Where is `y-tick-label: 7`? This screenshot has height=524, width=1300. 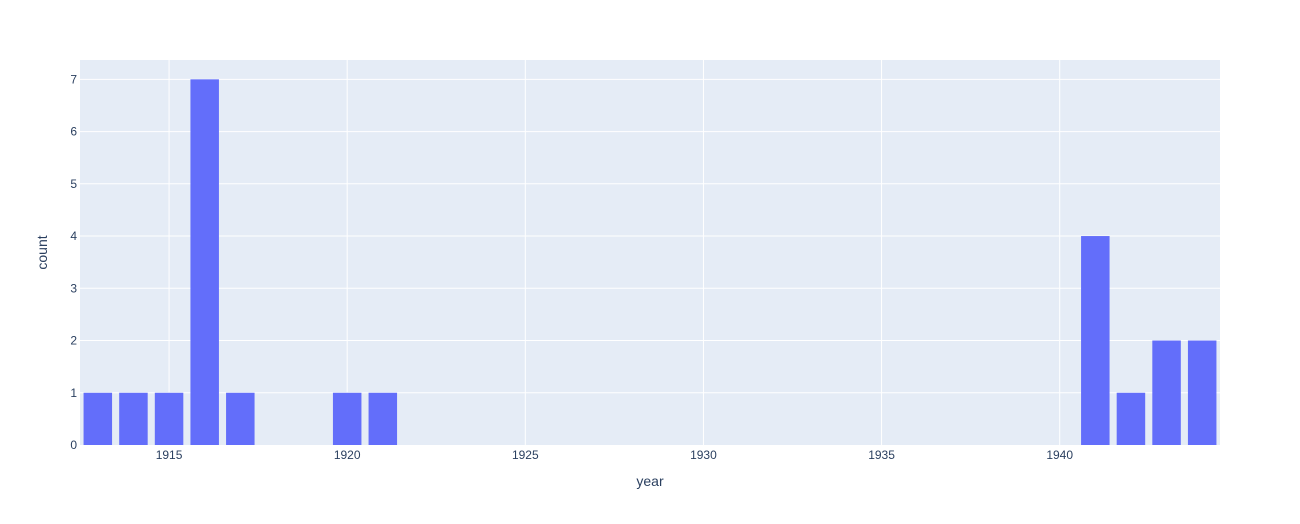 y-tick-label: 7 is located at coordinates (73, 79).